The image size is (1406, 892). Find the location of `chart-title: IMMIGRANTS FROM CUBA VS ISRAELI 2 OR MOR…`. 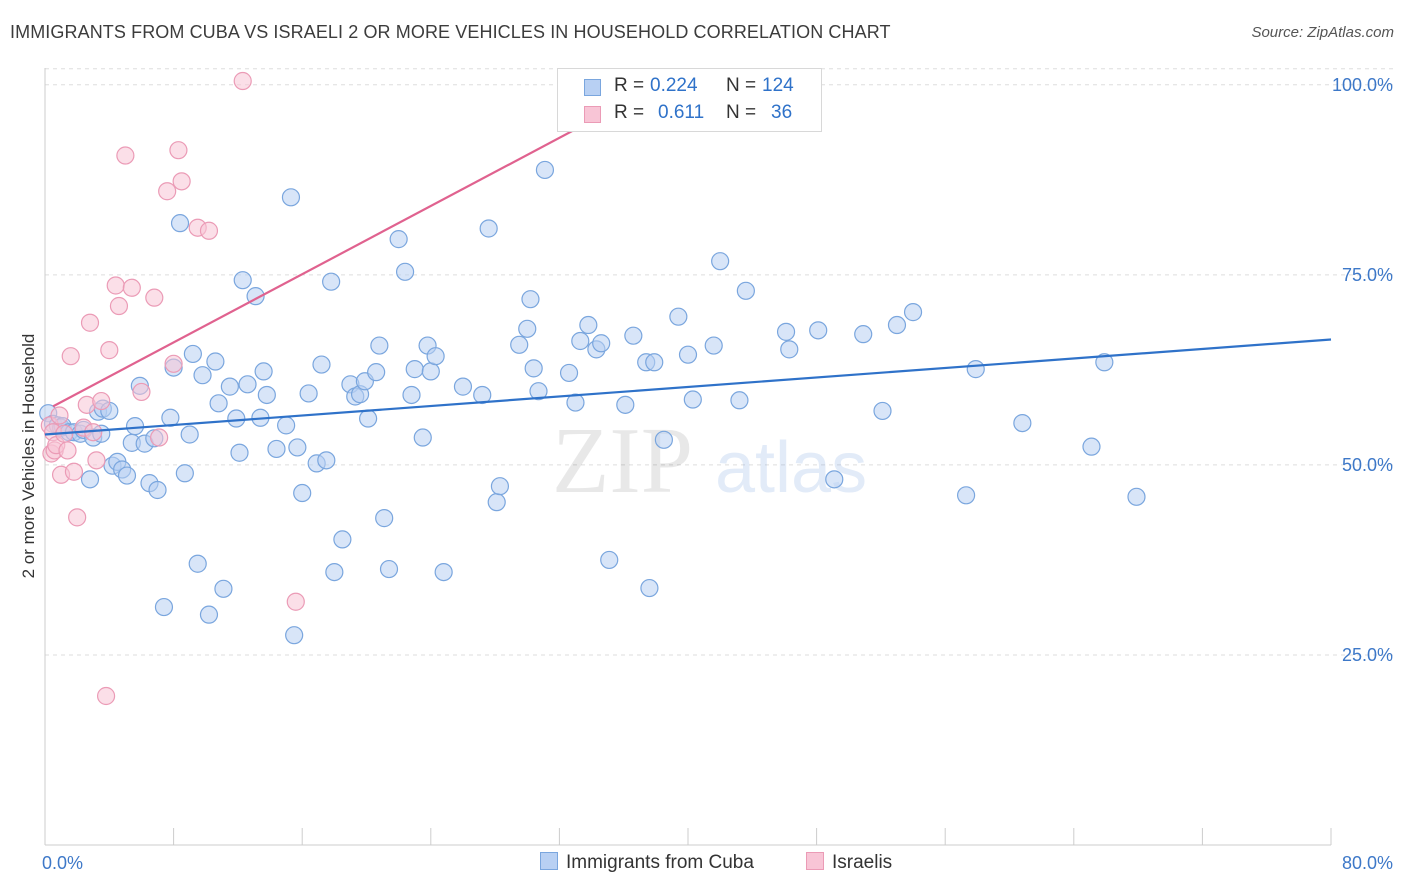

chart-title: IMMIGRANTS FROM CUBA VS ISRAELI 2 OR MOR… is located at coordinates (450, 32).